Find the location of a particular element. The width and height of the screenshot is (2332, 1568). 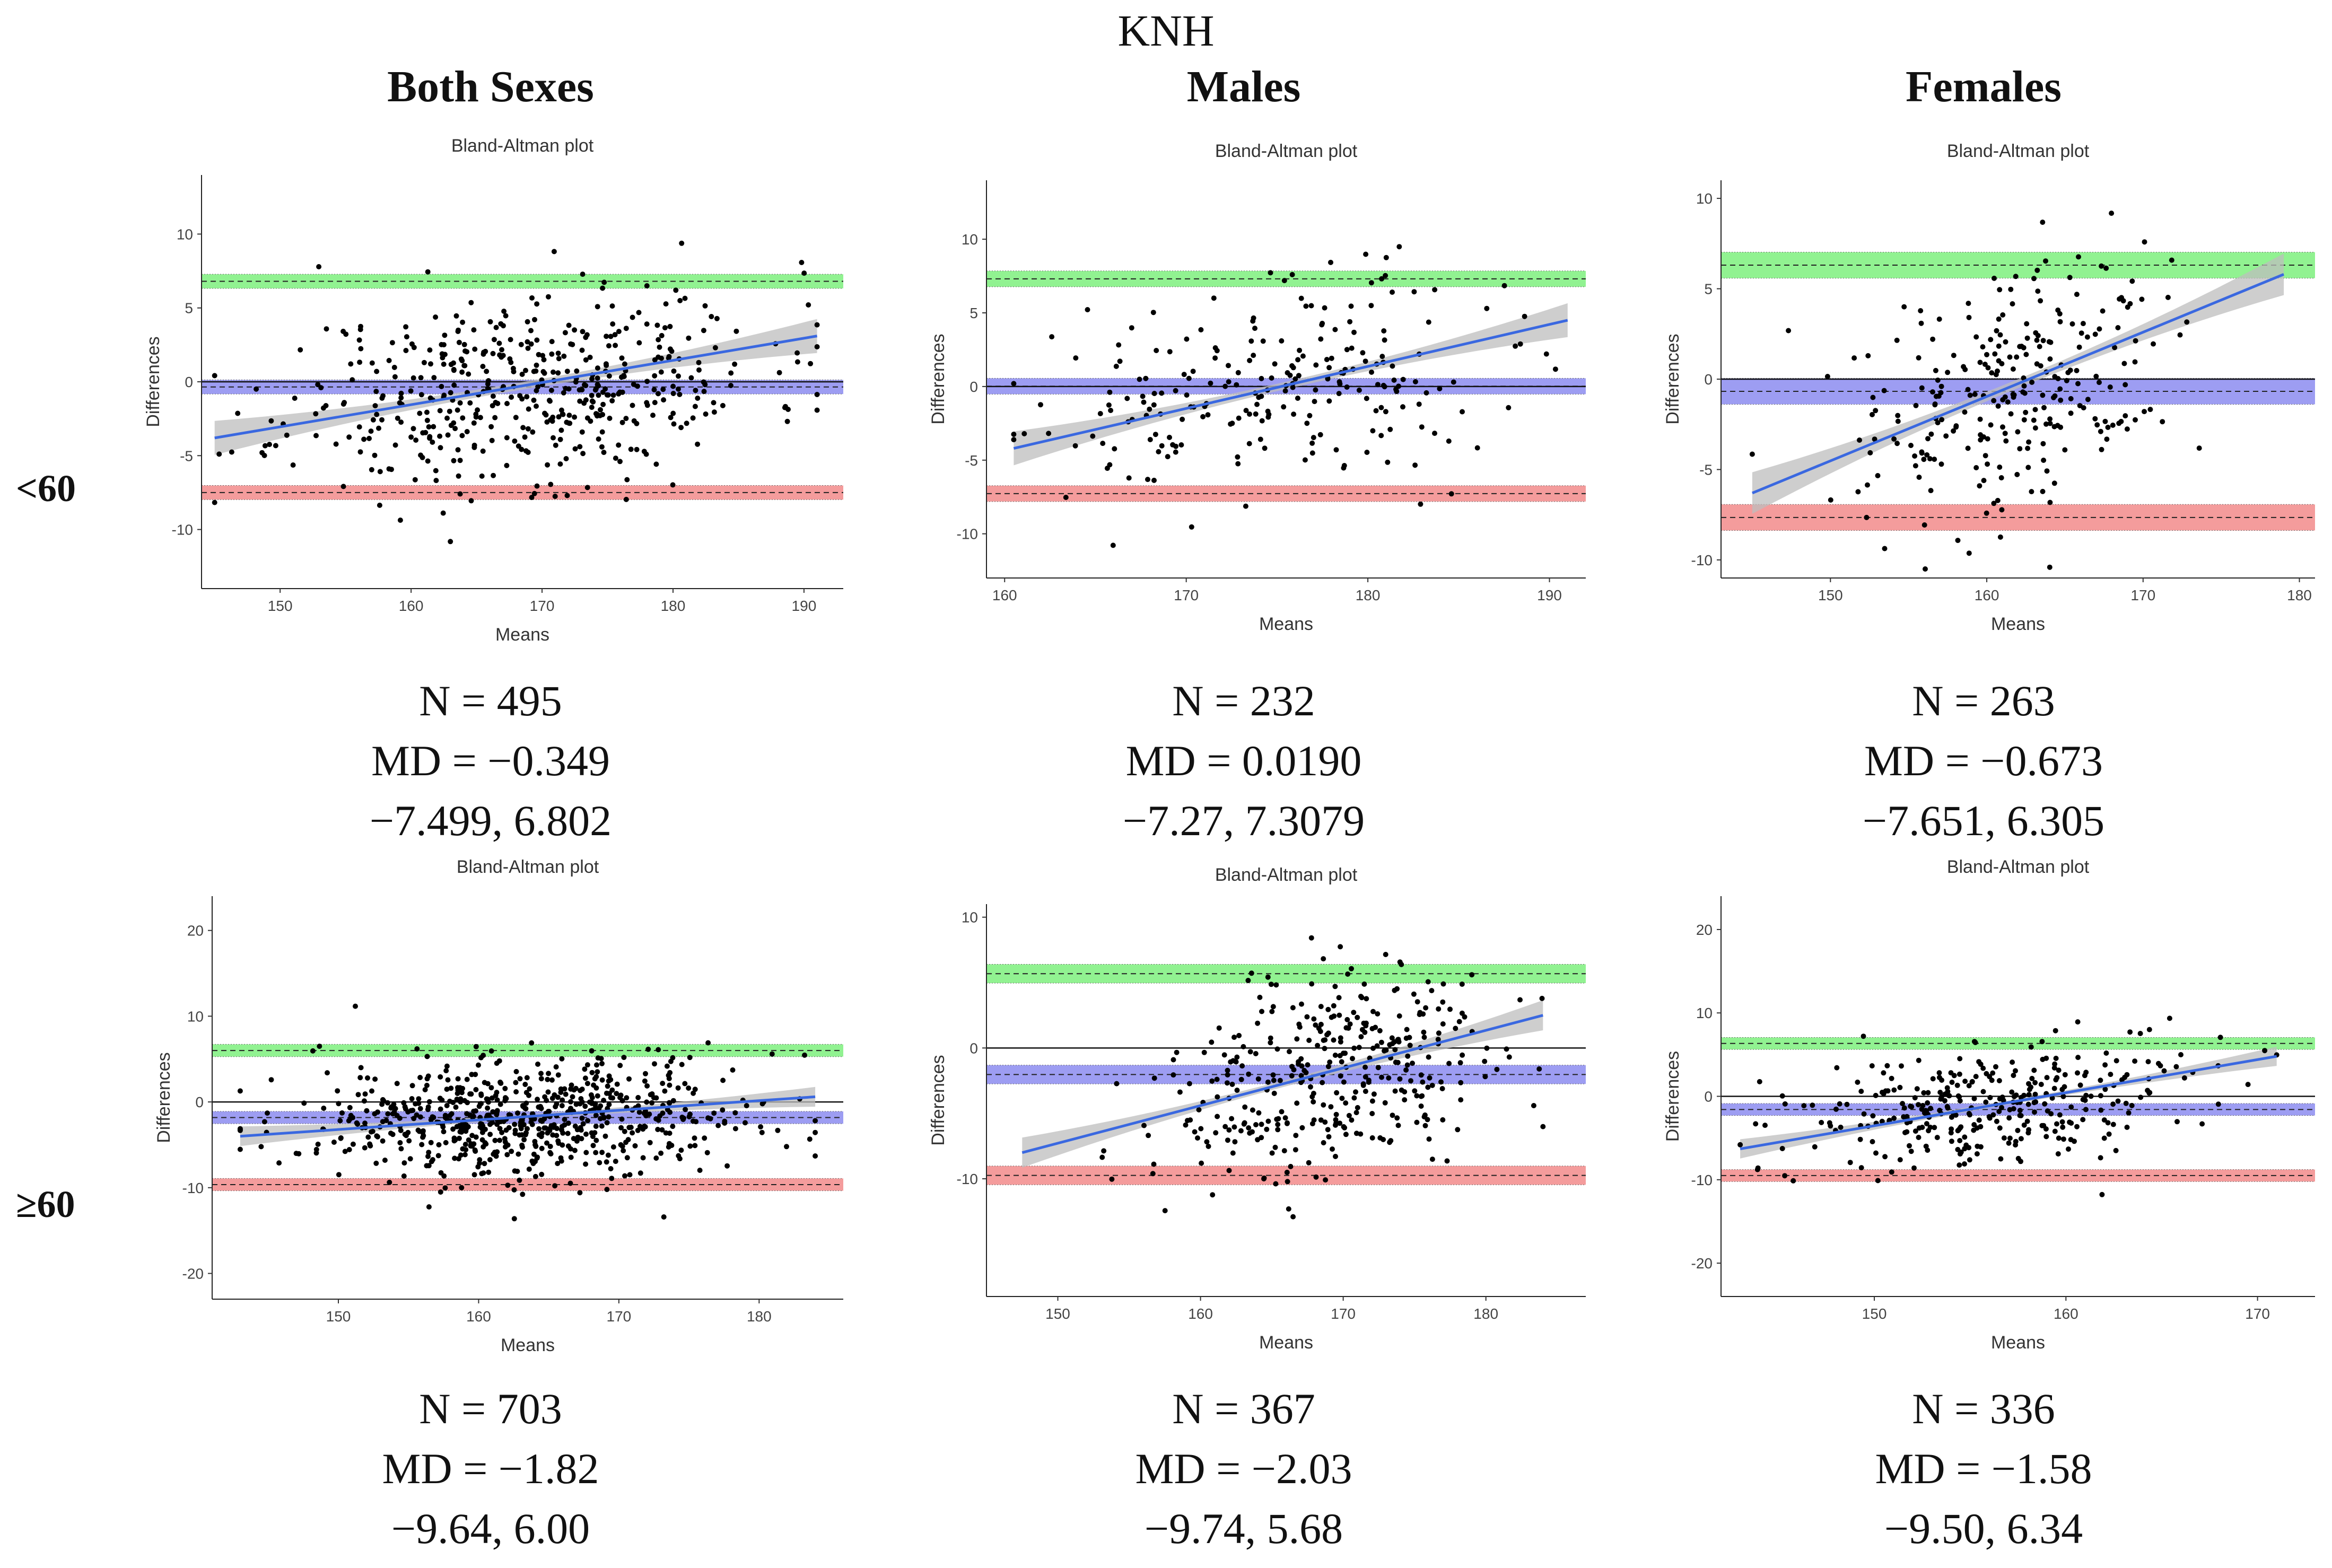

trend-line is located at coordinates (2008, 1103).